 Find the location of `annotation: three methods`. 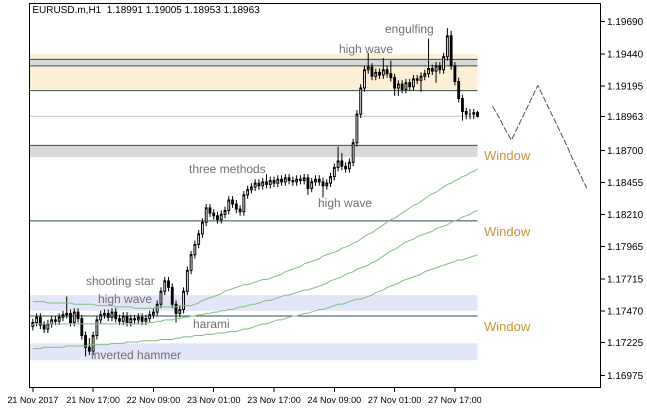

annotation: three methods is located at coordinates (227, 169).